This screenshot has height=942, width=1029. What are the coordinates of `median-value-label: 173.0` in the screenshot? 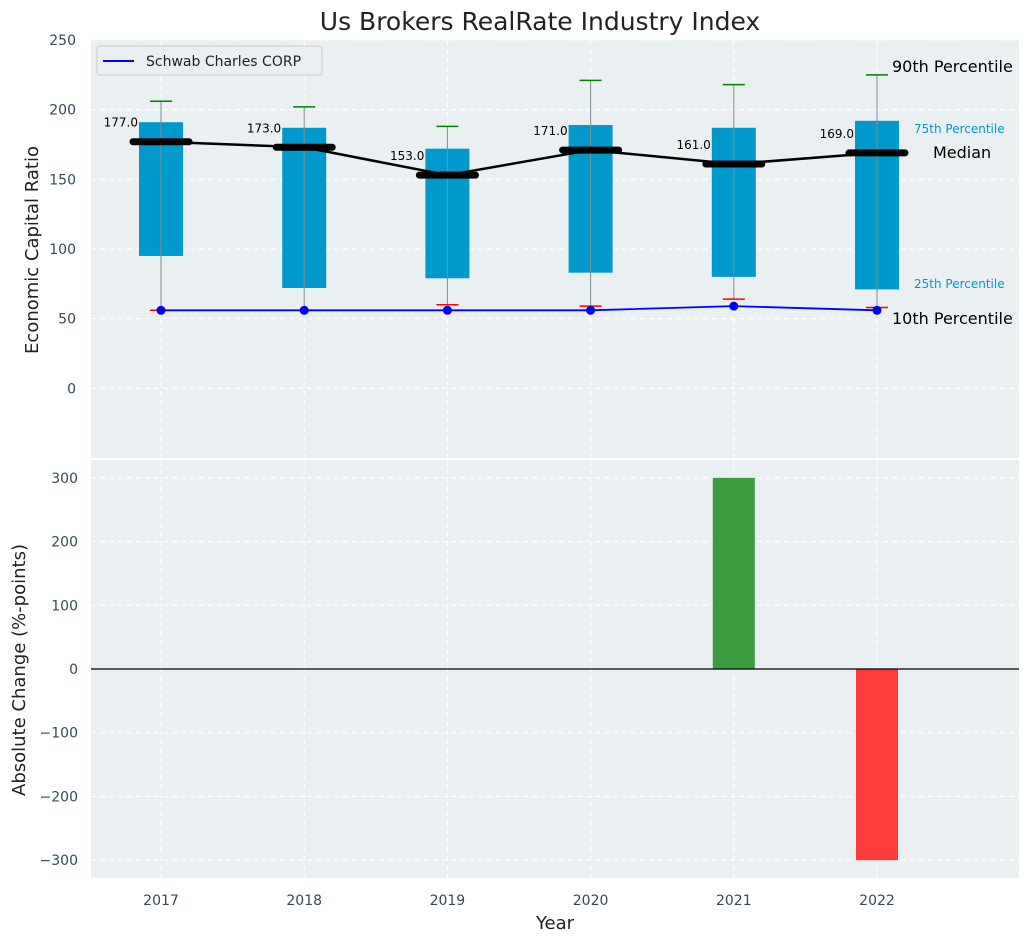 It's located at (264, 128).